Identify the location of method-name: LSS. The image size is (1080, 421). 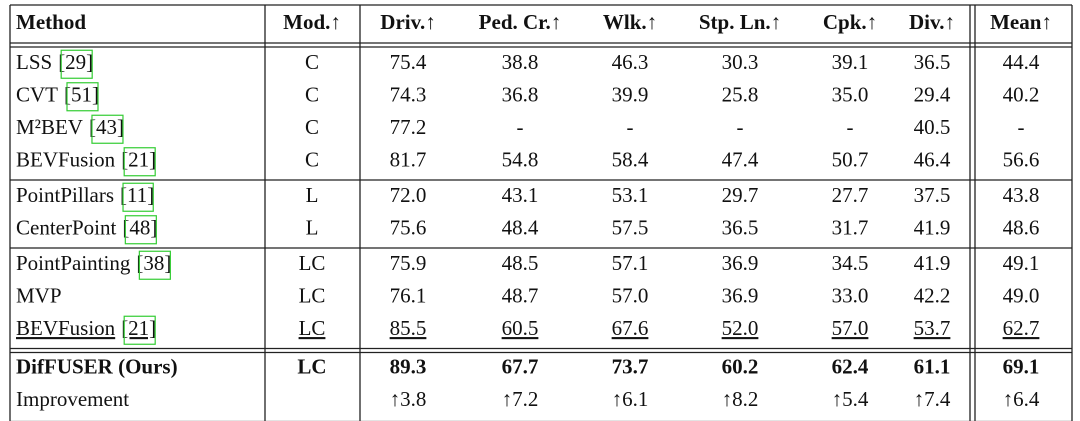
(34, 62).